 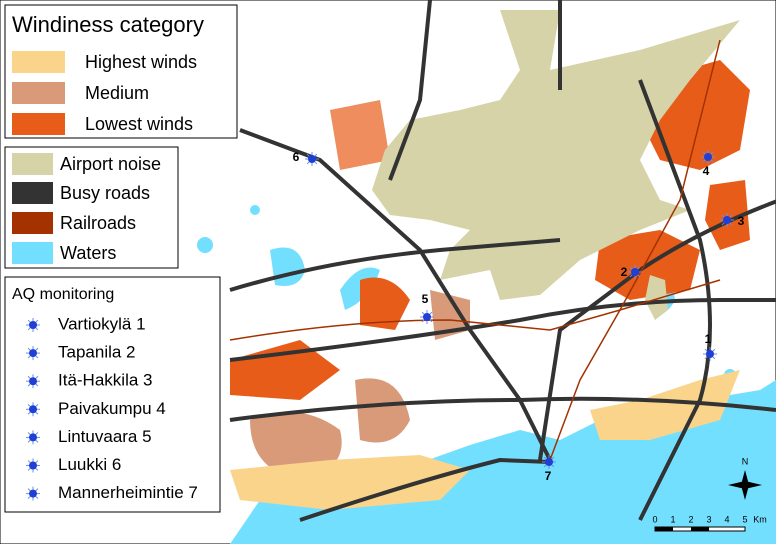 What do you see at coordinates (63, 294) in the screenshot?
I see `legend-title: AQ monitoring` at bounding box center [63, 294].